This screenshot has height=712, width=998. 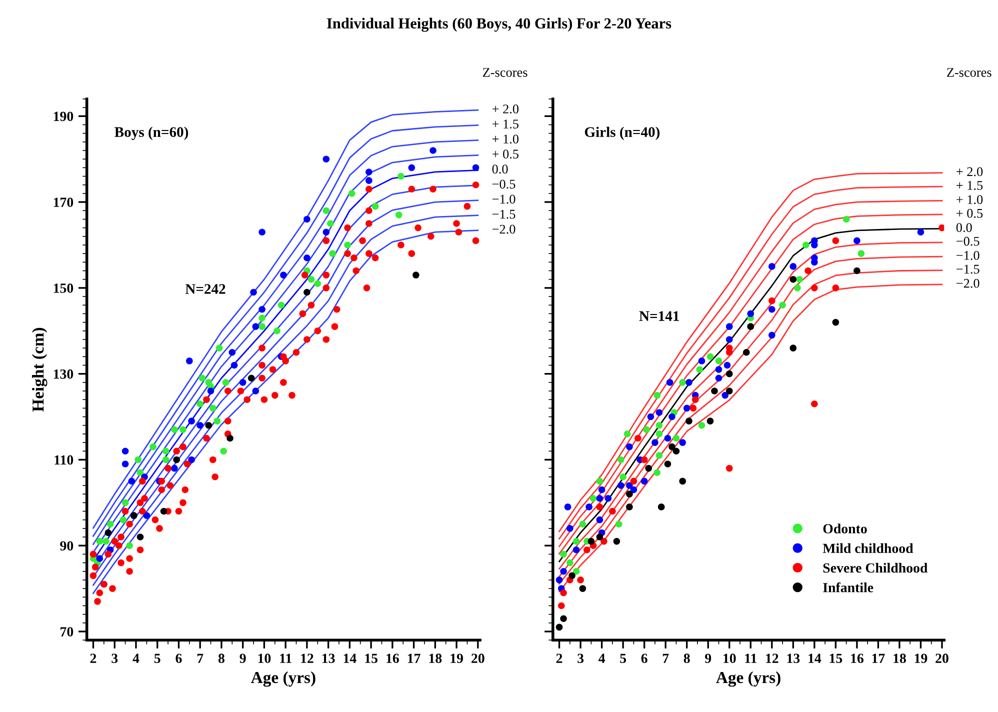 What do you see at coordinates (687, 659) in the screenshot?
I see `x-tick-label: 8` at bounding box center [687, 659].